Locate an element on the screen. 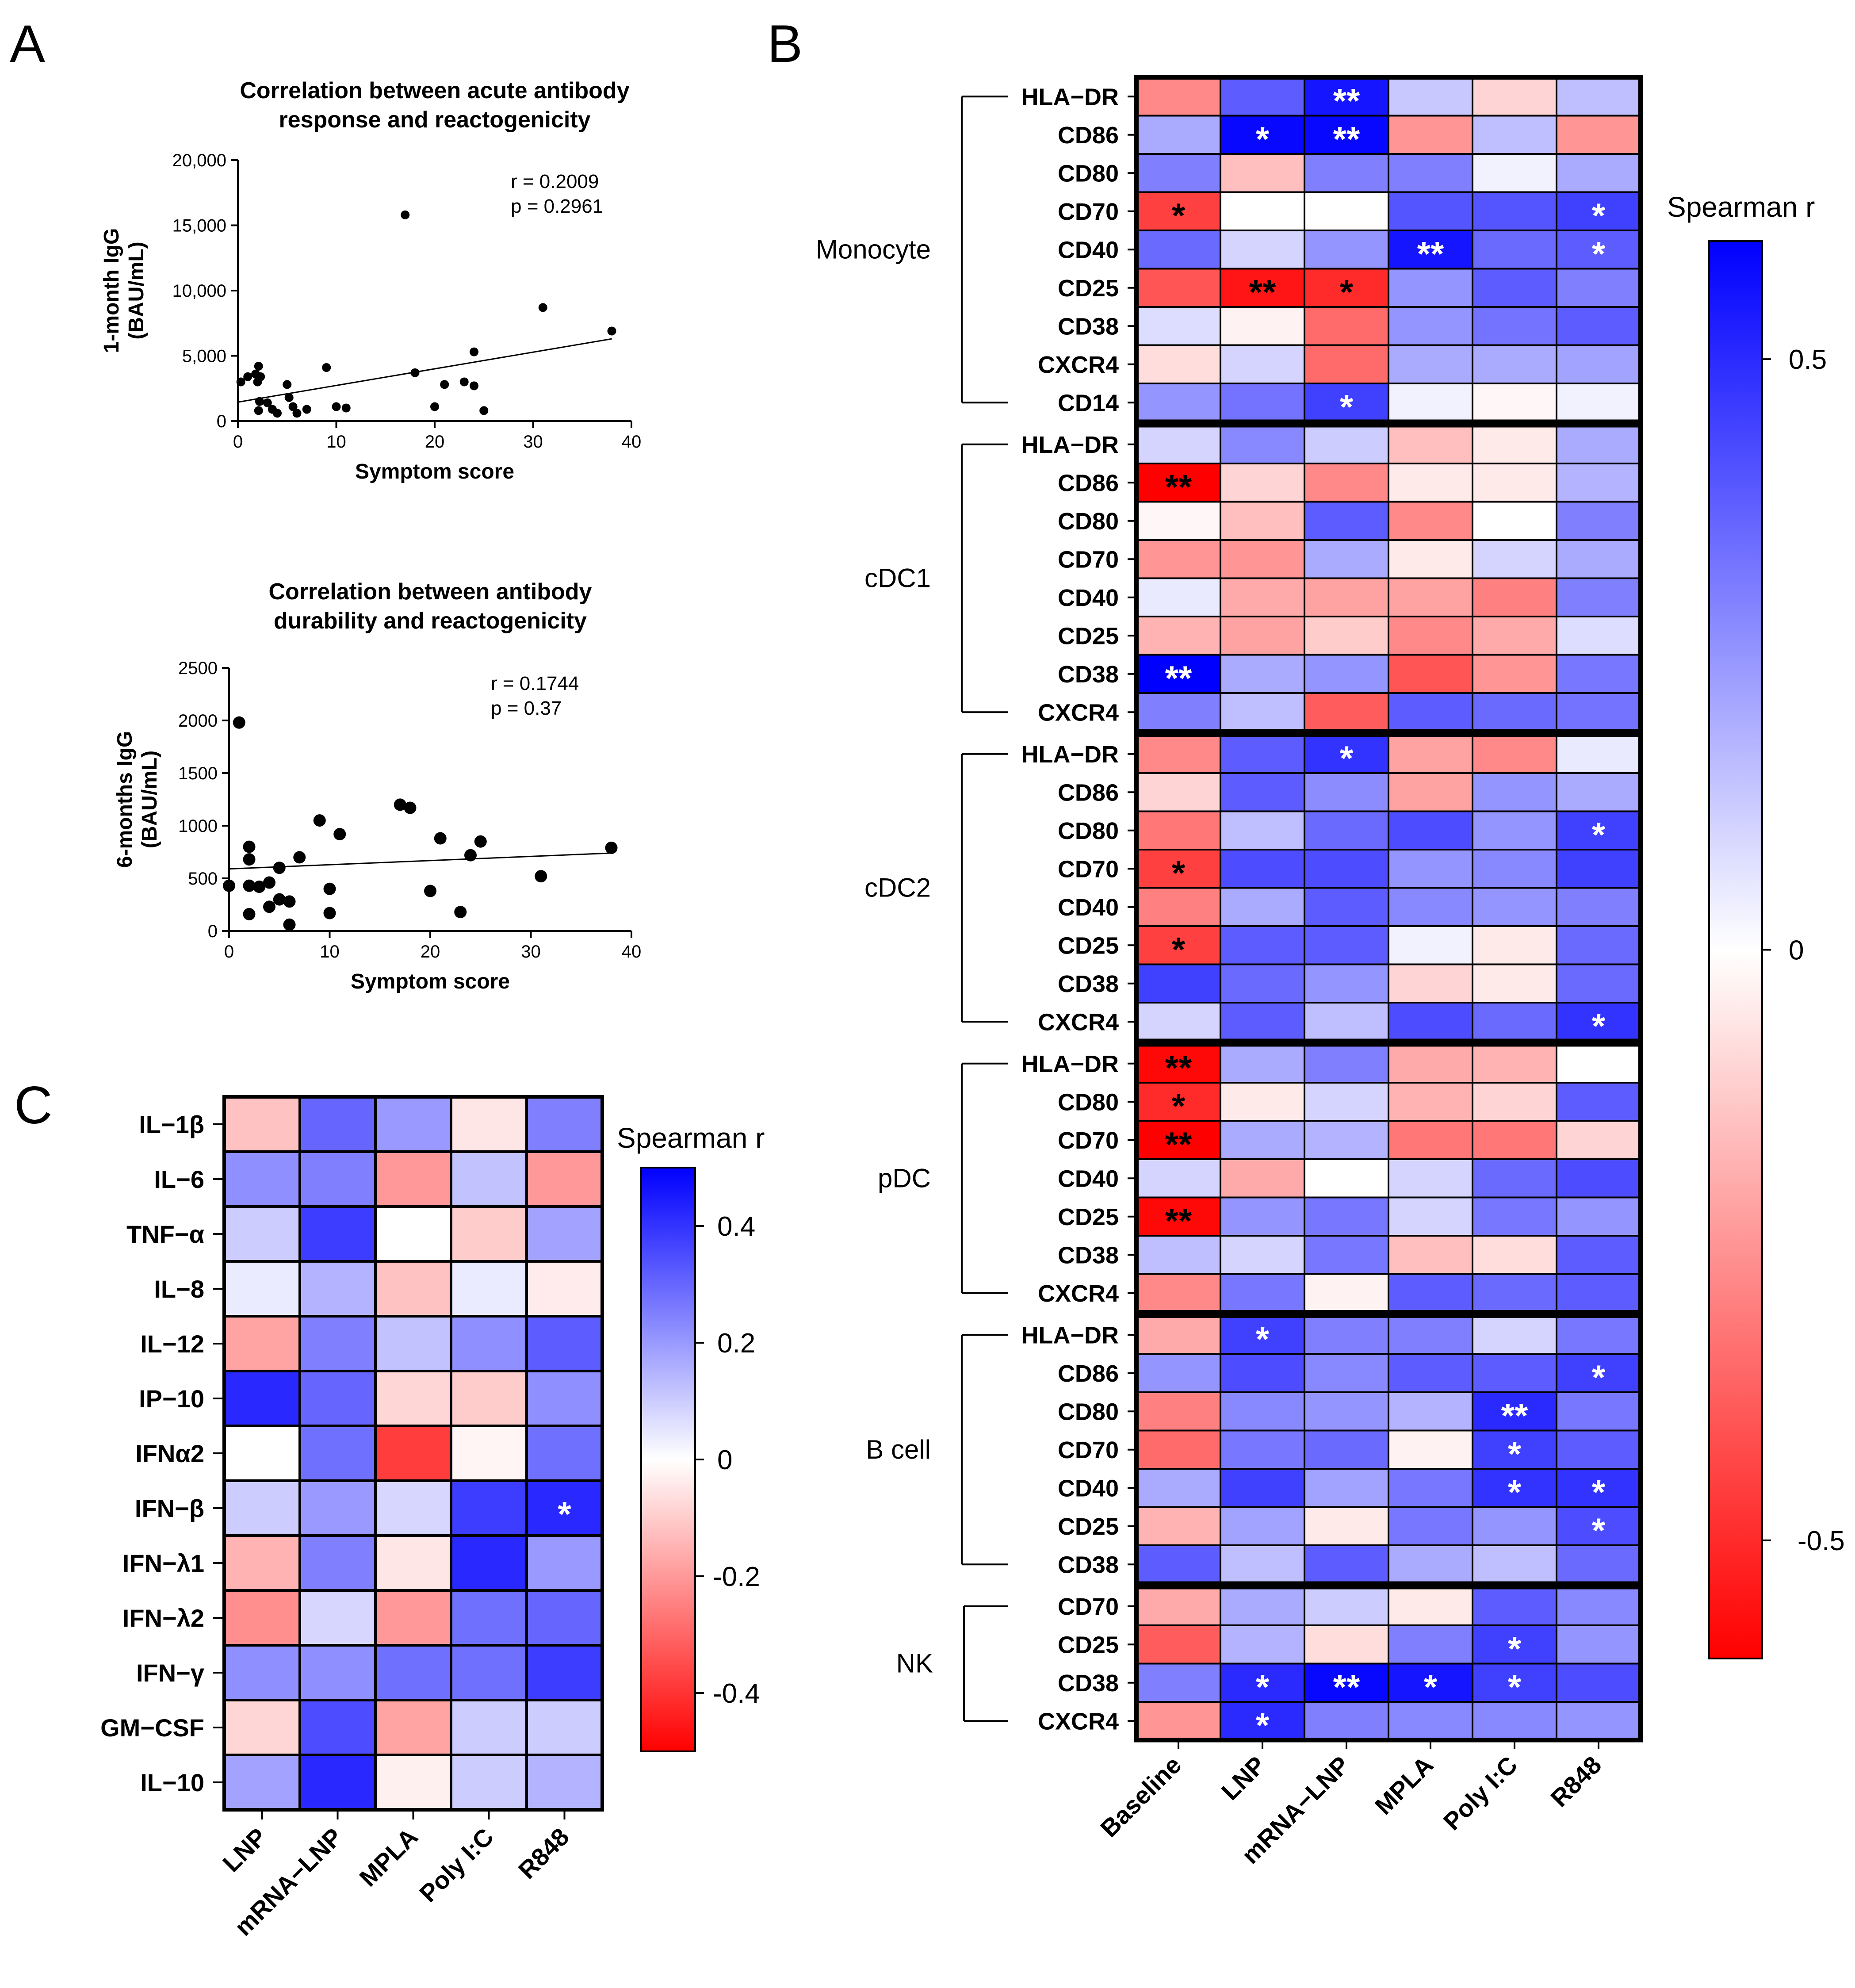 The image size is (1855, 1988). row-label: HLA−DR is located at coordinates (1070, 754).